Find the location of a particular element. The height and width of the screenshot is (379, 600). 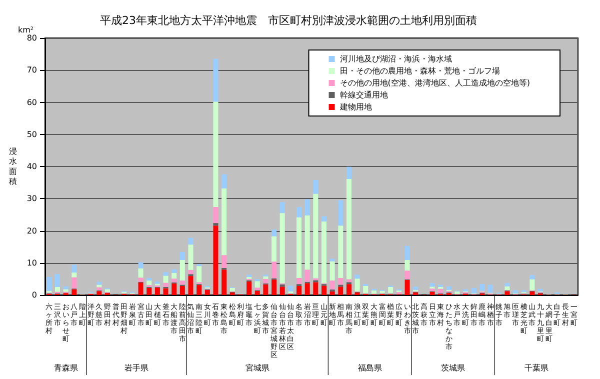

y-tick-label: 80 is located at coordinates (31, 38).